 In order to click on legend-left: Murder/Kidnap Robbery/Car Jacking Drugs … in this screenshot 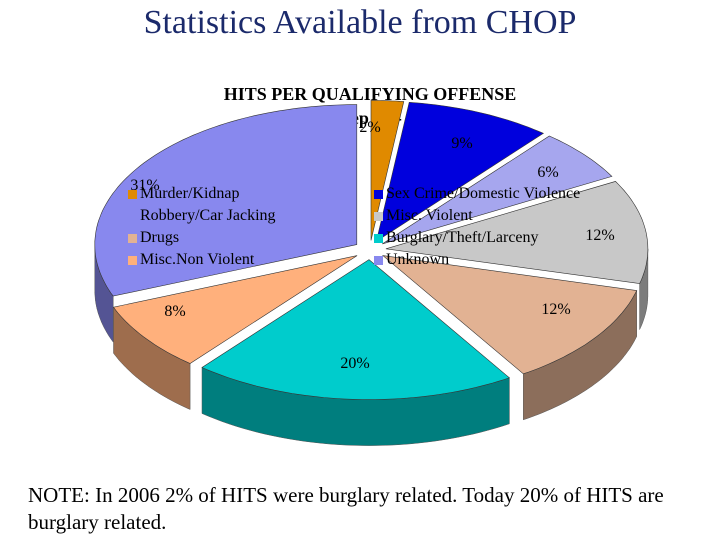, I will do `click(202, 227)`.